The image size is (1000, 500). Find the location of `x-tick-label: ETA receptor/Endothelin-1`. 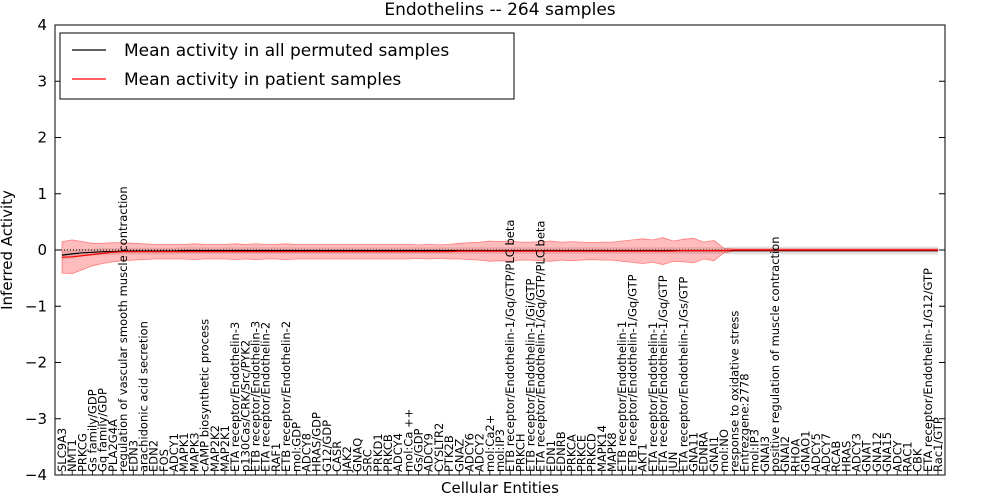

x-tick-label: ETA receptor/Endothelin-1 is located at coordinates (653, 397).